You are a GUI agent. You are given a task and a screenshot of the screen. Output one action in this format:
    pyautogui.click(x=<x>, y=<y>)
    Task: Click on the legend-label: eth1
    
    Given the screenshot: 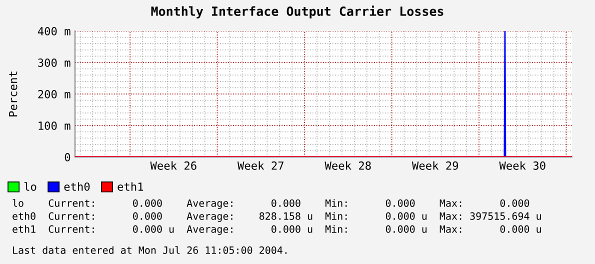 What is the action you would take?
    pyautogui.click(x=131, y=186)
    